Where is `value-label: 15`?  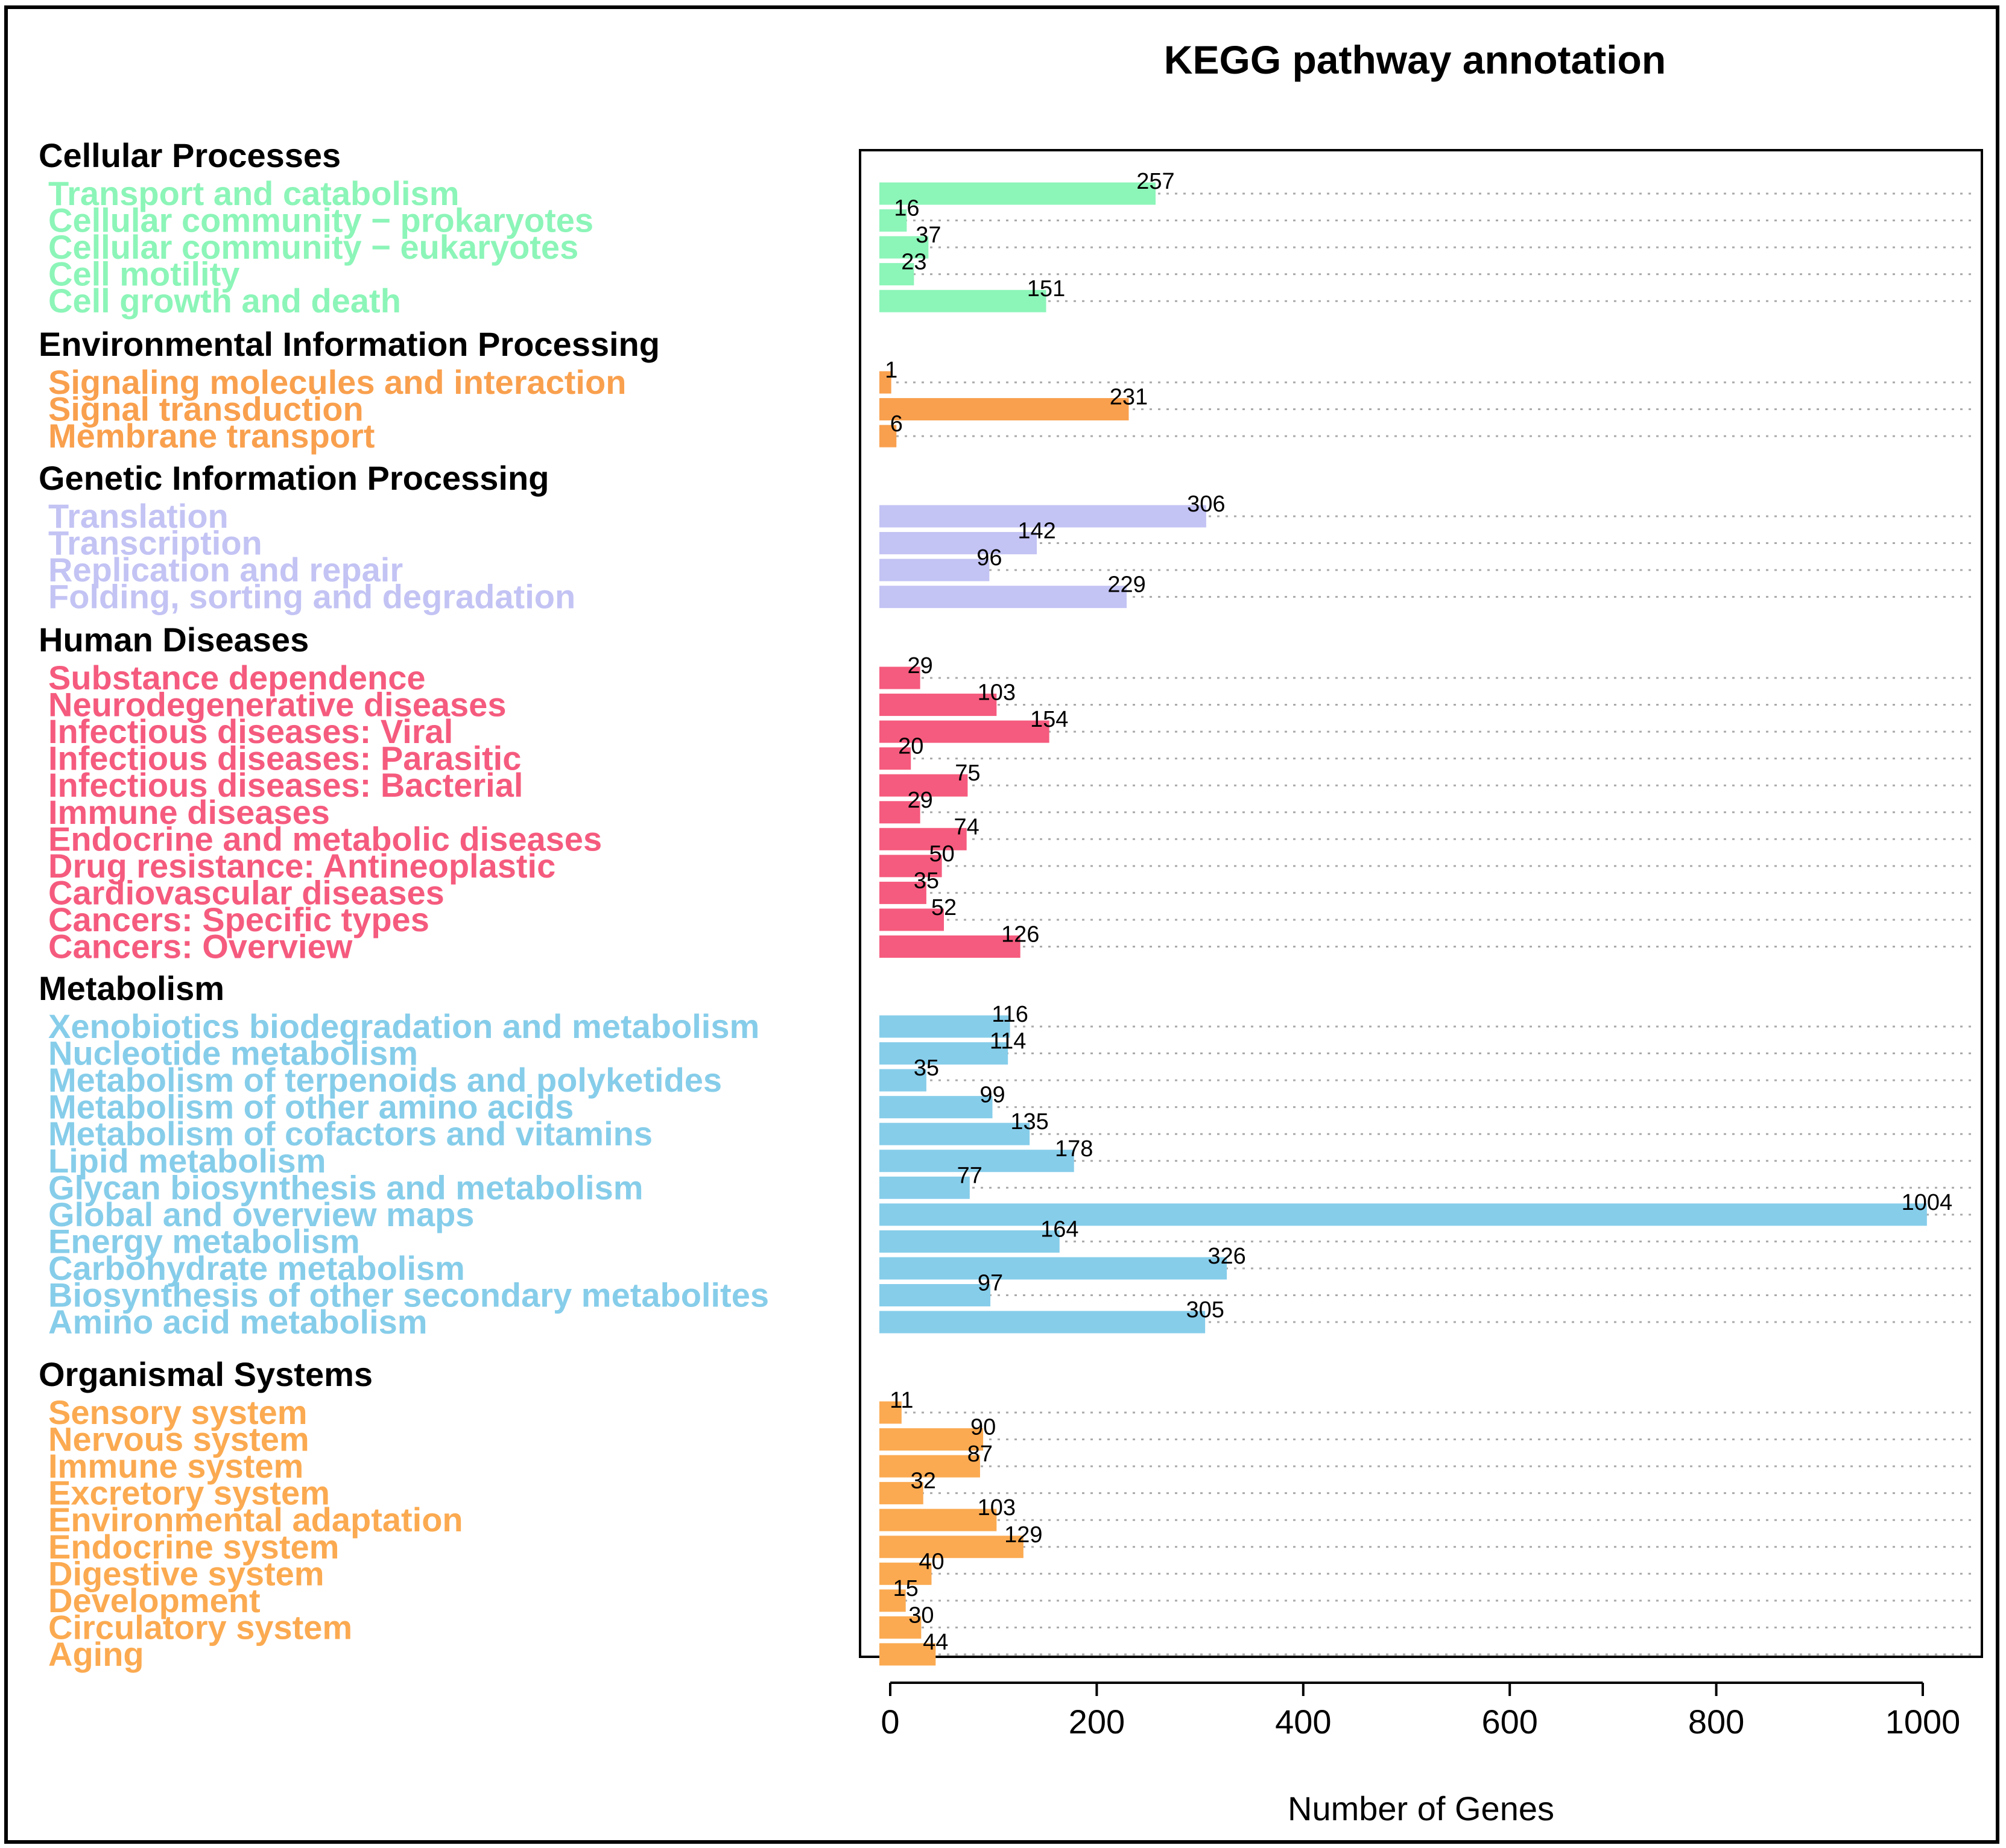 value-label: 15 is located at coordinates (906, 1588).